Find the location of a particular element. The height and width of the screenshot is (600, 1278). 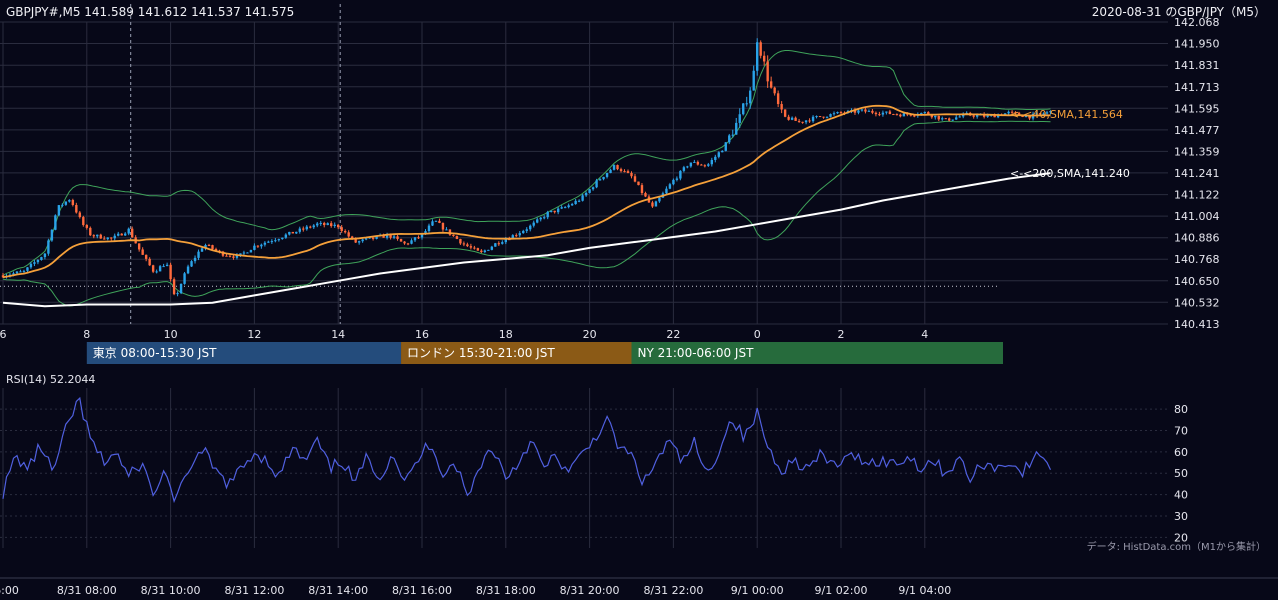

rsi-label: RSI(14) 52.2044 is located at coordinates (50, 379).